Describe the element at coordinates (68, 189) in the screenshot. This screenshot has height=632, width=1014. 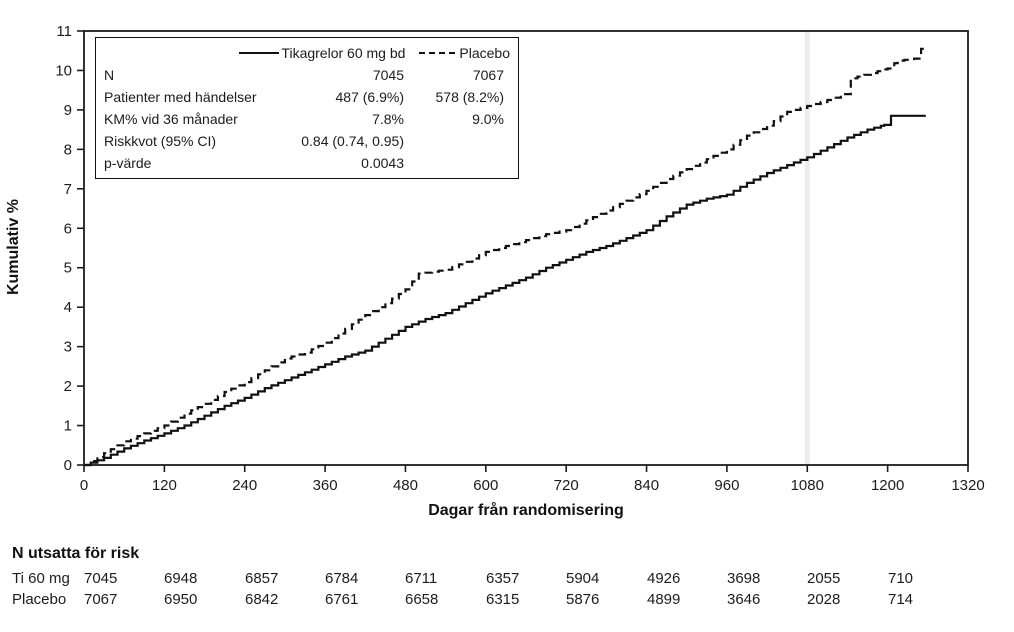
I see `y-tick-label: 7` at that location.